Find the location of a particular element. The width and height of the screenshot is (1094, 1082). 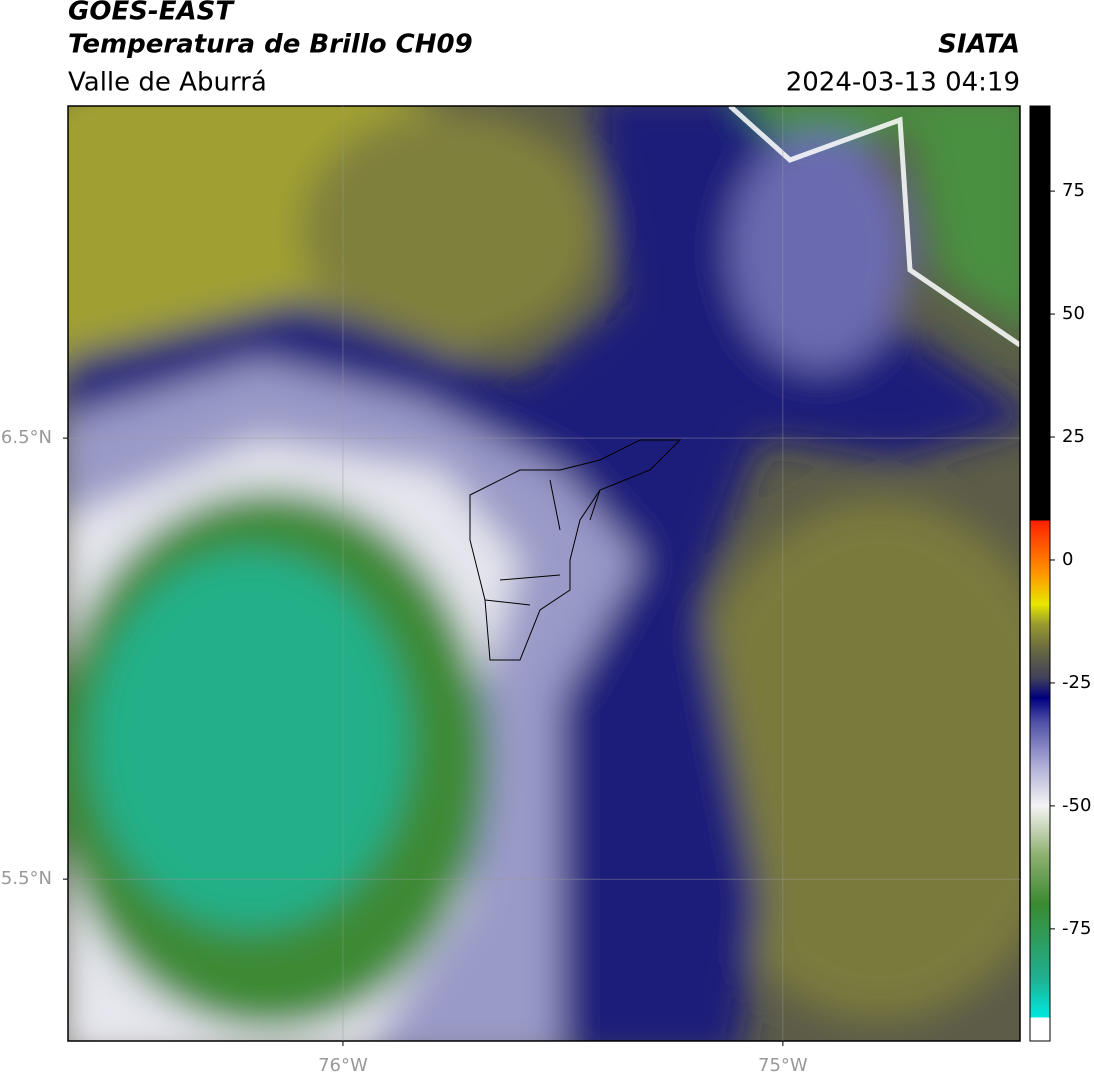

colorbar-label: -25 is located at coordinates (1076, 682).